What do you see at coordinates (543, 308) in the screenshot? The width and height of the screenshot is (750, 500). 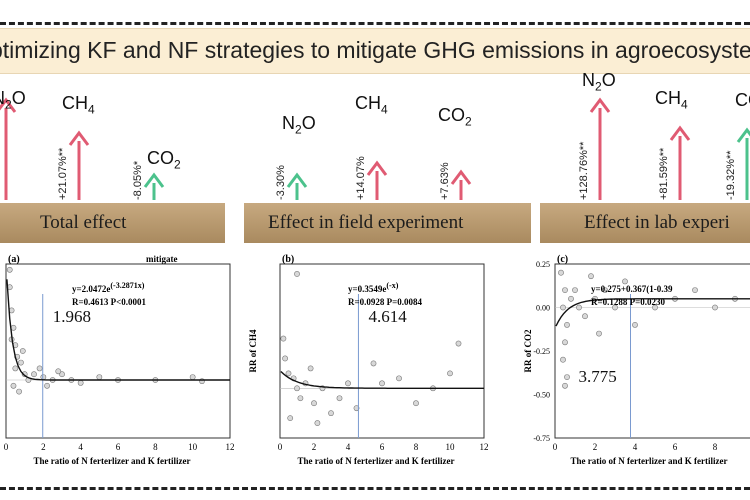 I see `y-tick-label: 0.00` at bounding box center [543, 308].